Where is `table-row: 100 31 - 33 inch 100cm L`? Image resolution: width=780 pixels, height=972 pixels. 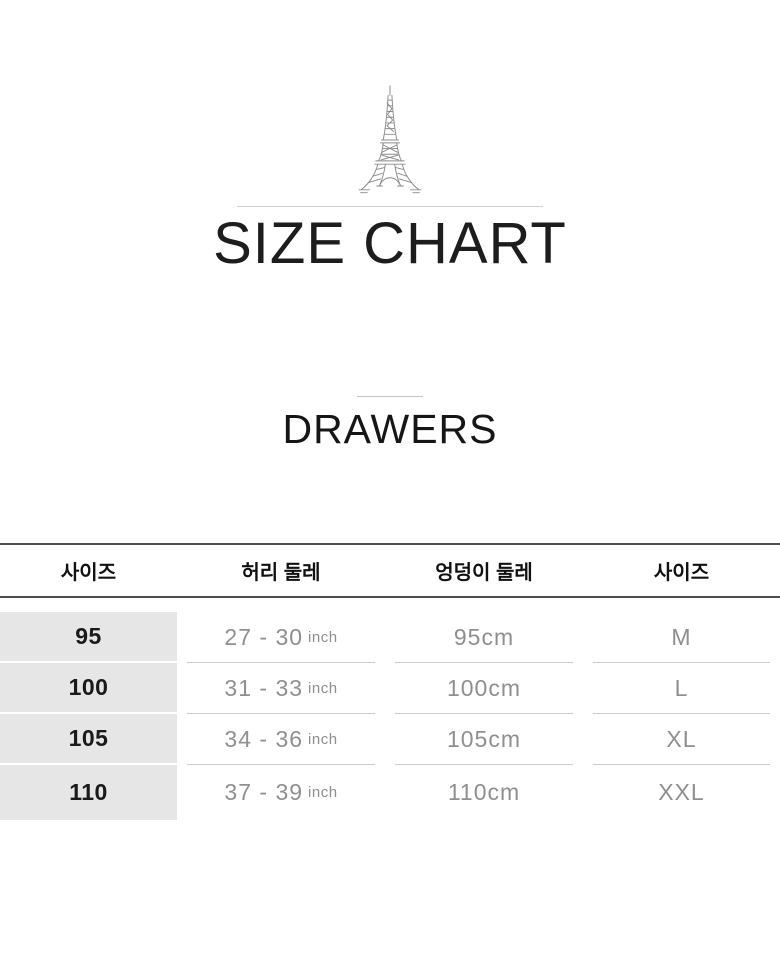 table-row: 100 31 - 33 inch 100cm L is located at coordinates (390, 688).